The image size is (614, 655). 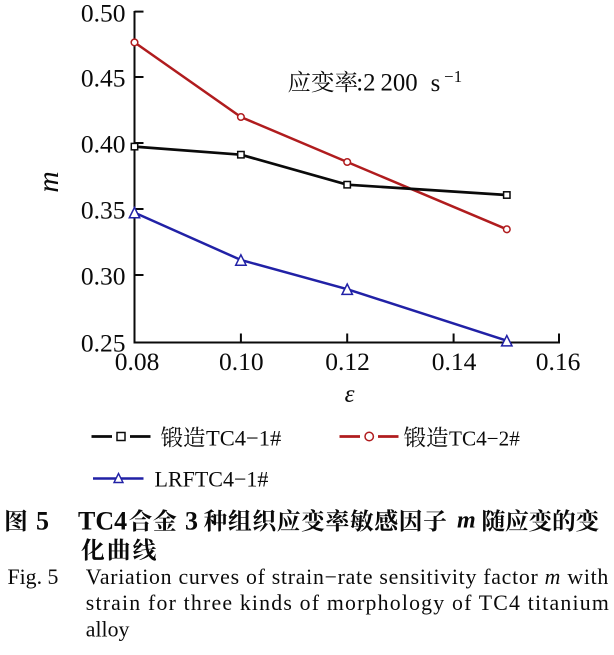 I want to click on svg-text: LRFTC4−1#, so click(x=212, y=479).